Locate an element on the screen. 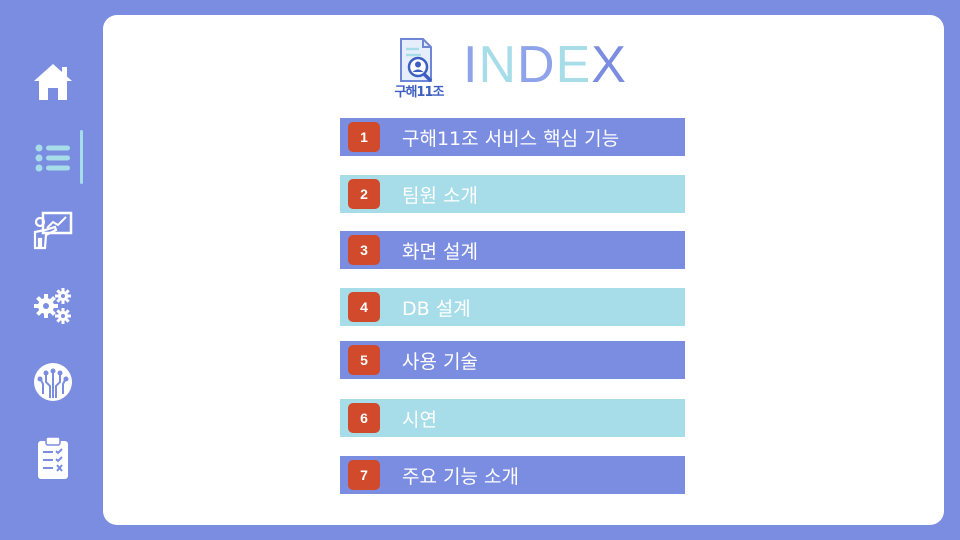 Image resolution: width=960 pixels, height=540 pixels. nav-tech is located at coordinates (53, 382).